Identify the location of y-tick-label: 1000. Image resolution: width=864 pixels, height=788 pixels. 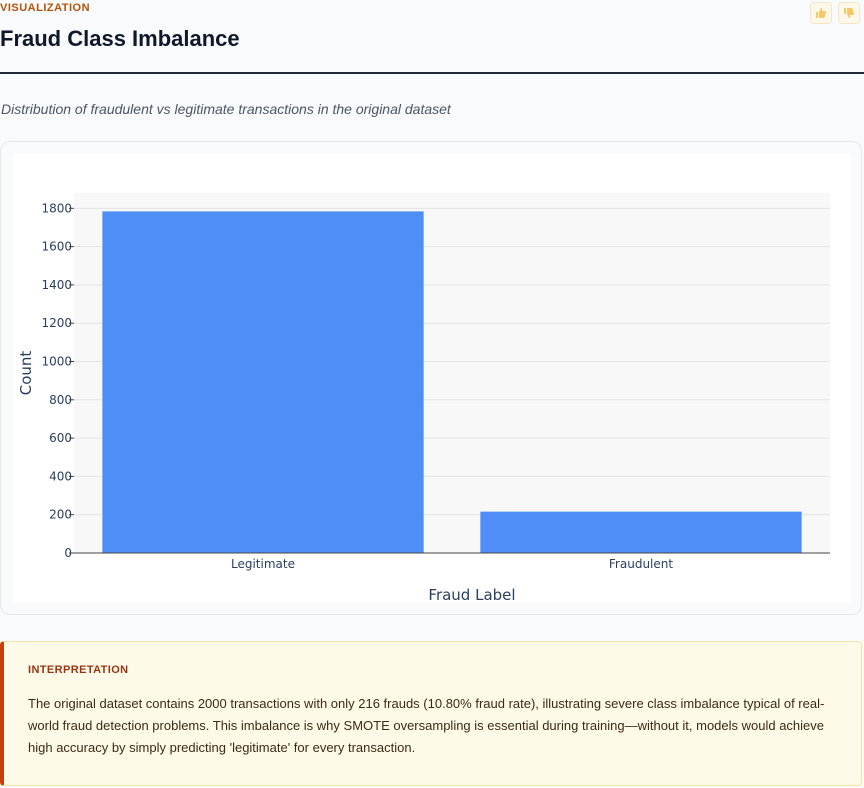
(56, 362).